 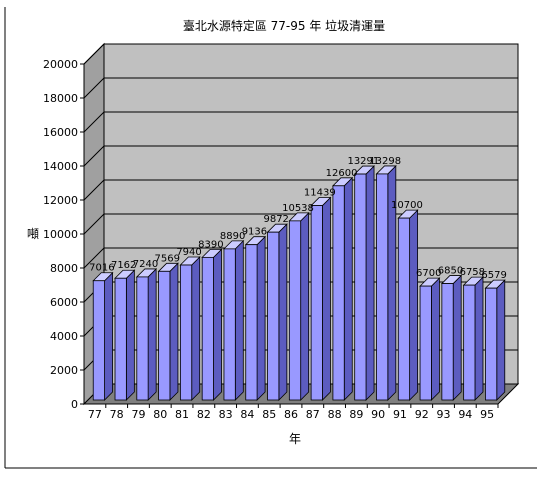 I want to click on data-label: 6579, so click(x=493, y=275).